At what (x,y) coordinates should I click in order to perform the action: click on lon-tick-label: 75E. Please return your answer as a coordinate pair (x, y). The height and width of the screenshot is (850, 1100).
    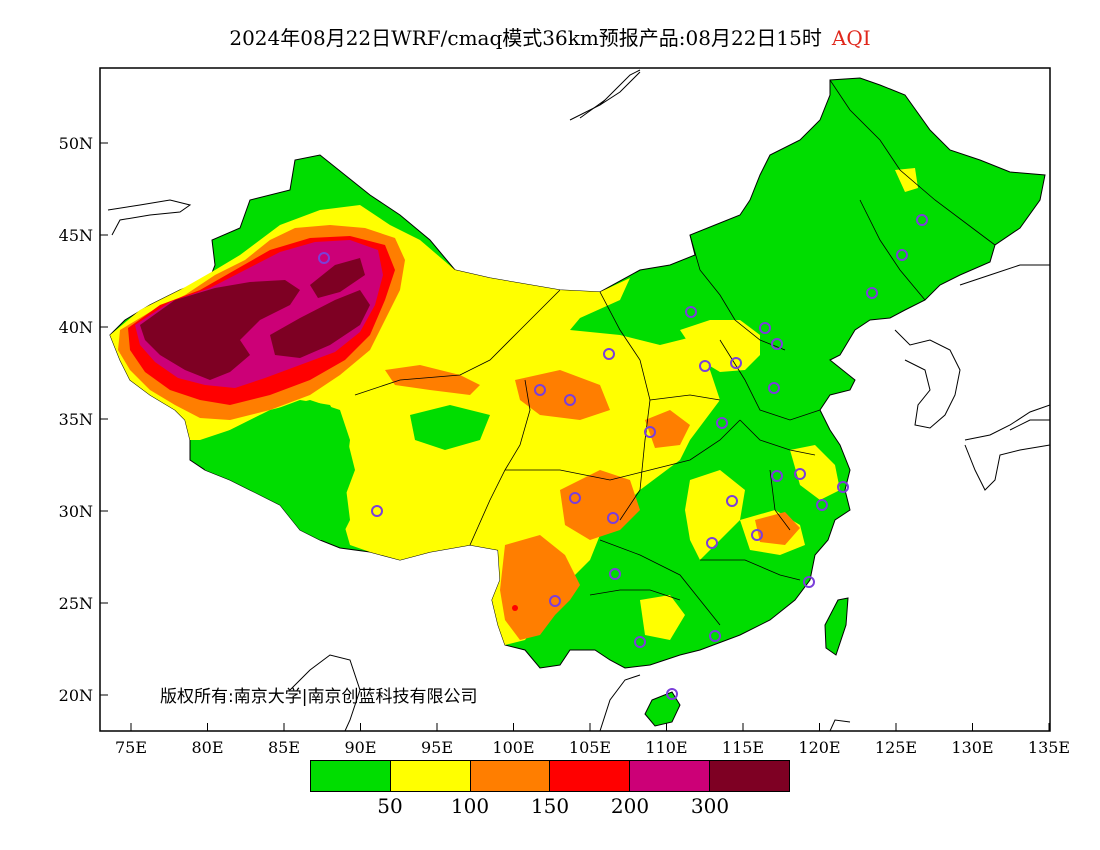
    Looking at the image, I should click on (131, 747).